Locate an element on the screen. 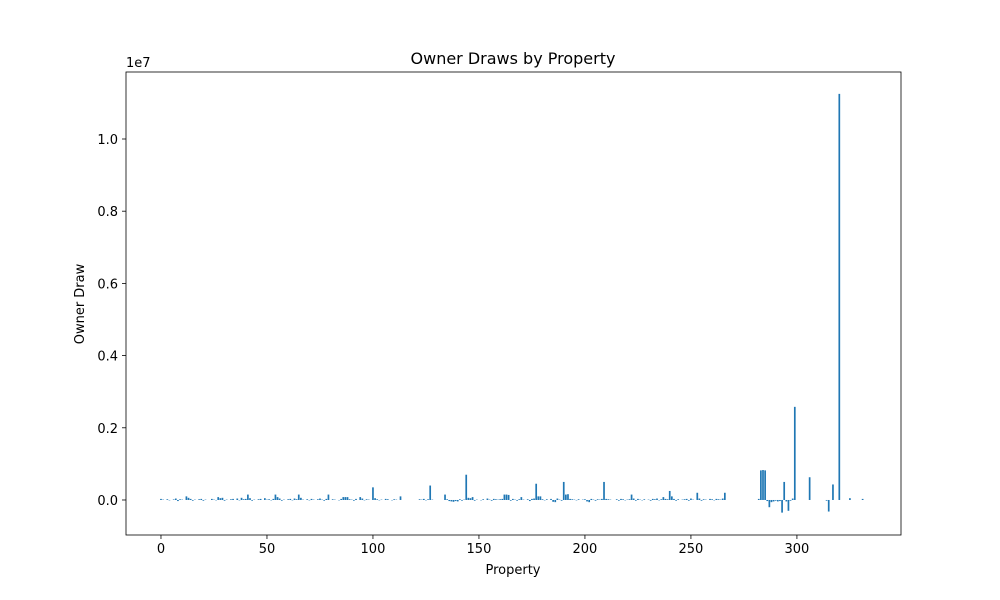 This screenshot has height=600, width=1000. x-tick-label: 150 is located at coordinates (479, 549).